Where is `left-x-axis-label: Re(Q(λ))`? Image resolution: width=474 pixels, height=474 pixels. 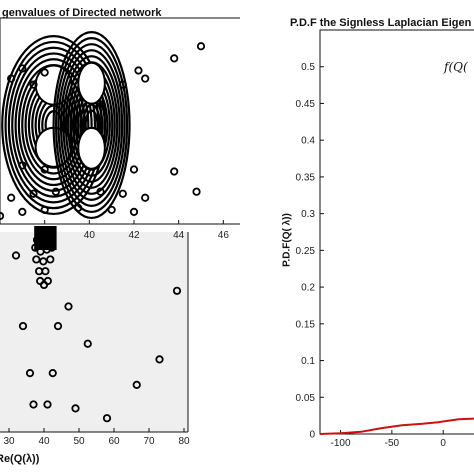
left-x-axis-label: Re(Q(λ)) is located at coordinates (20, 459).